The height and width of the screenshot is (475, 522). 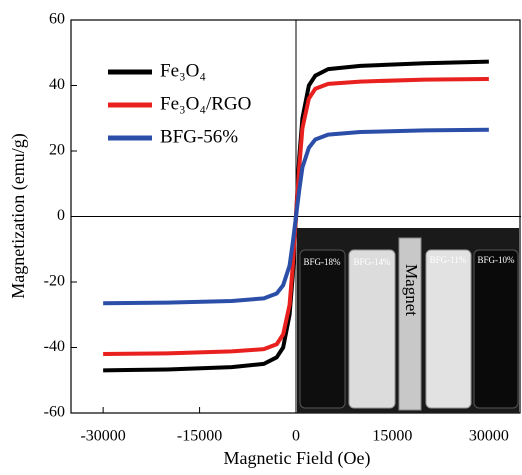 What do you see at coordinates (102, 436) in the screenshot?
I see `x-tick-label: -30000` at bounding box center [102, 436].